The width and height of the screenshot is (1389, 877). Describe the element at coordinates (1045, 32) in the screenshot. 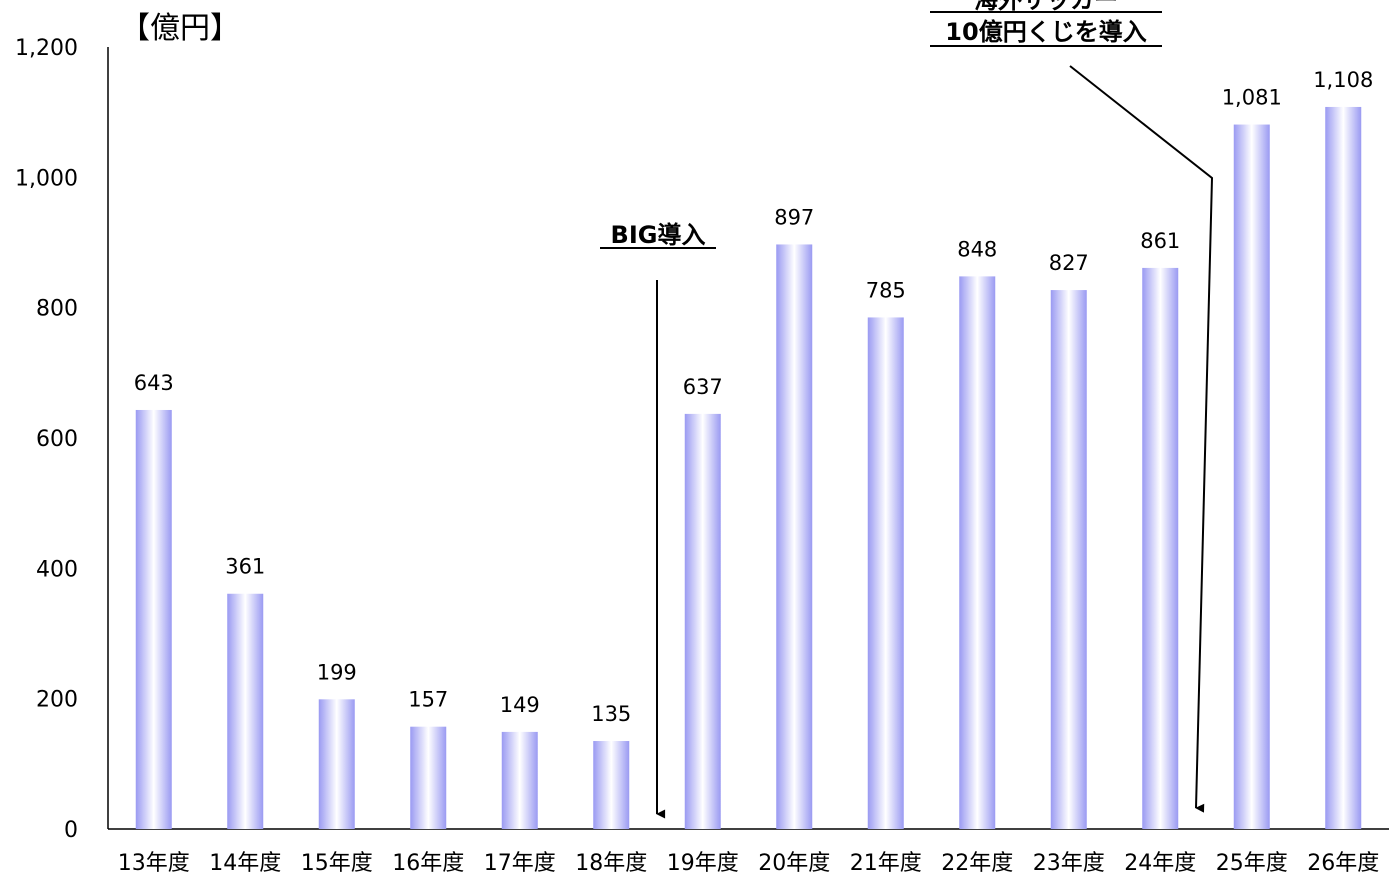

I see `annotation-text-line2: 10億円くじを導入` at that location.